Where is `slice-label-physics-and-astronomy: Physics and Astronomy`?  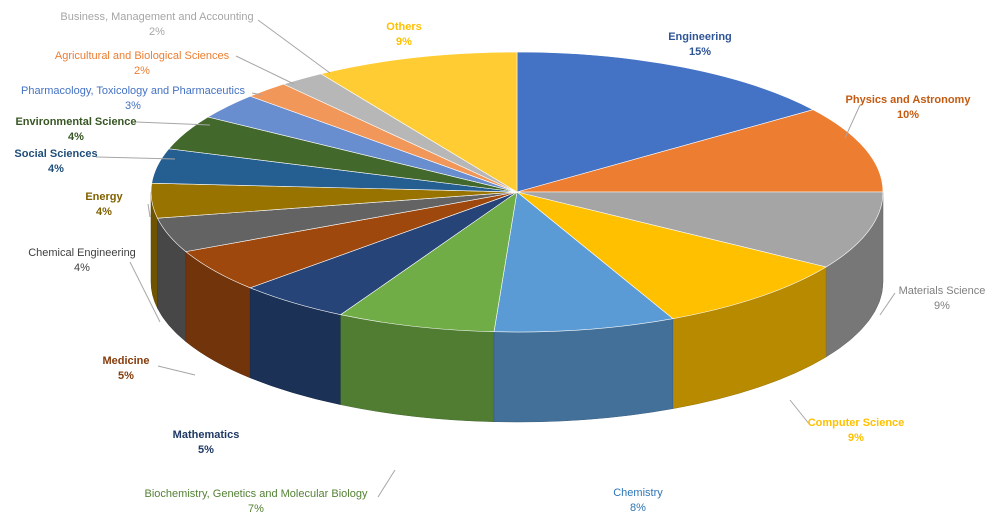 slice-label-physics-and-astronomy: Physics and Astronomy is located at coordinates (909, 100).